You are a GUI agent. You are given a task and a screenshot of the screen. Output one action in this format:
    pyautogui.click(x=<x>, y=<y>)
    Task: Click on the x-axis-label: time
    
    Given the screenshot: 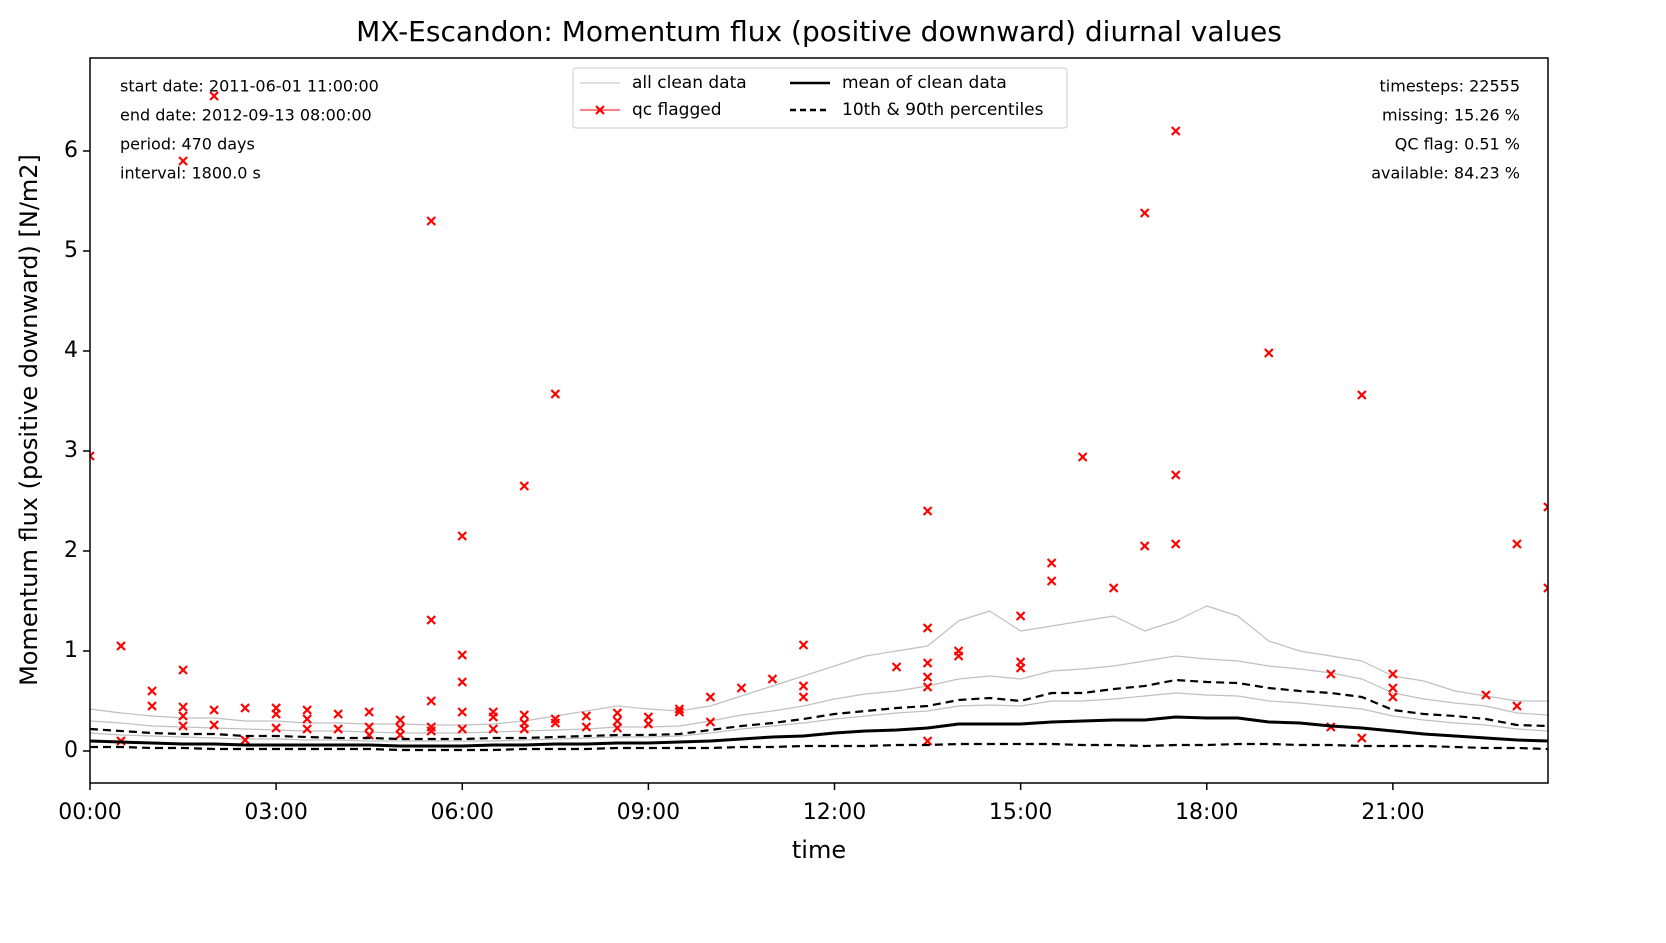 What is the action you would take?
    pyautogui.click(x=819, y=850)
    